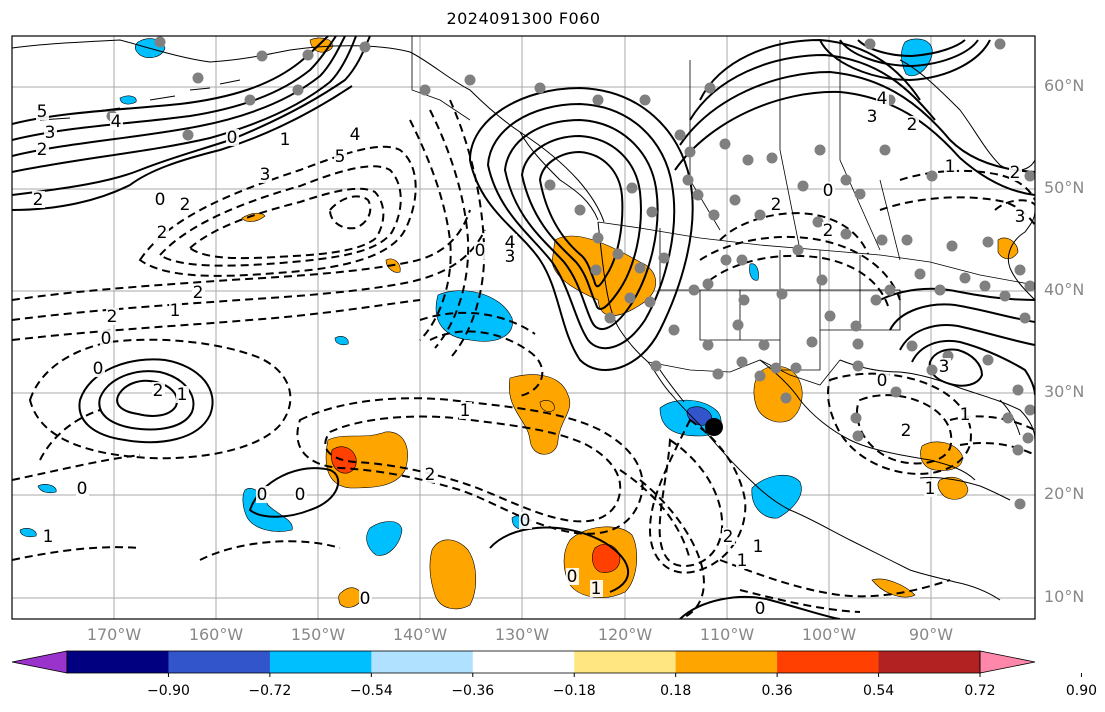 The width and height of the screenshot is (1105, 712). What do you see at coordinates (1007, 662) in the screenshot?
I see `colorbar-max-extension` at bounding box center [1007, 662].